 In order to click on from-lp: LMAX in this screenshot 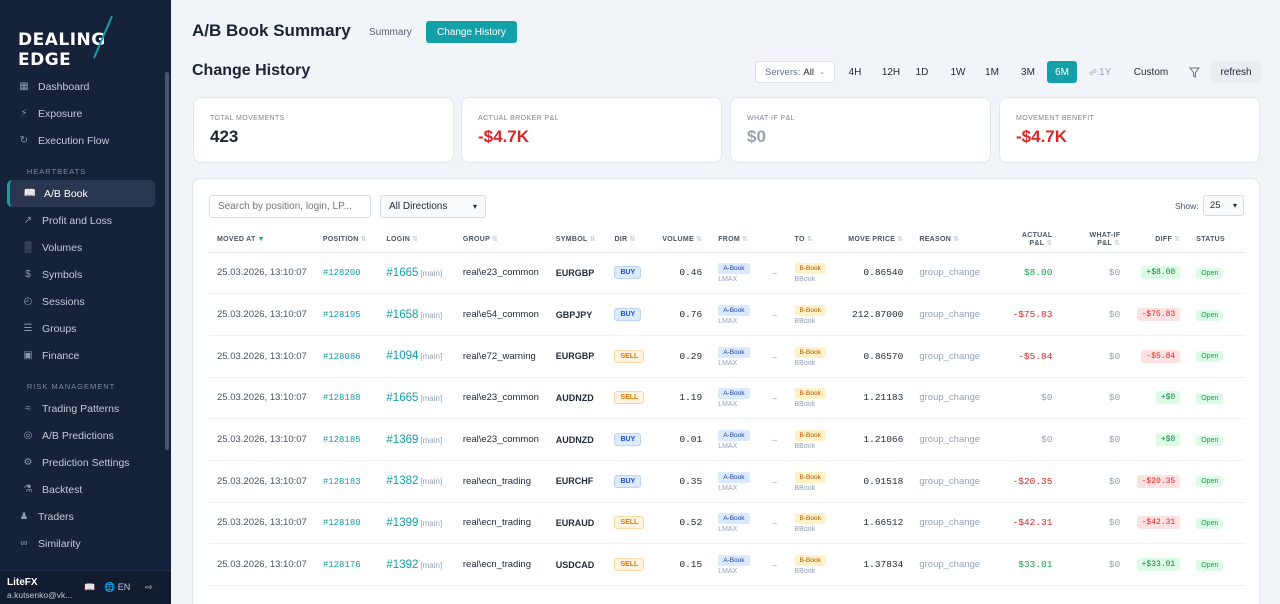, I will do `click(728, 488)`.